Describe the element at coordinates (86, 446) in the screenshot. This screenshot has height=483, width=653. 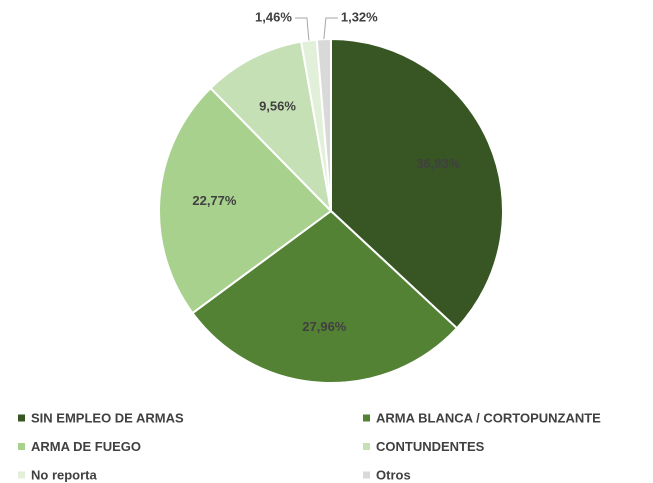
I see `legend-label: ARMA DE FUEGO` at that location.